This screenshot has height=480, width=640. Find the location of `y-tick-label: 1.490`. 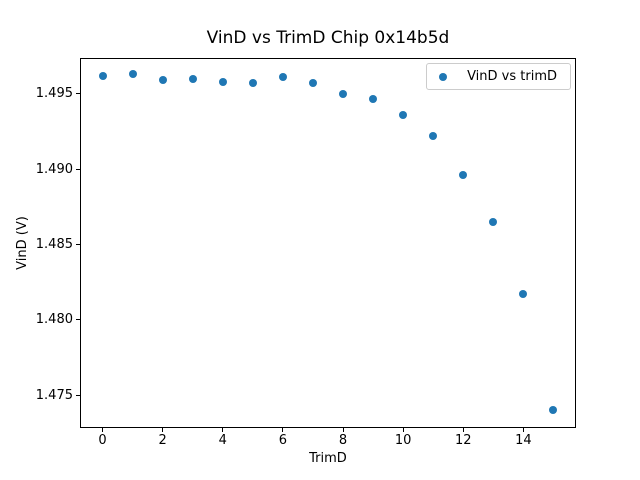

y-tick-label: 1.490 is located at coordinates (54, 169).